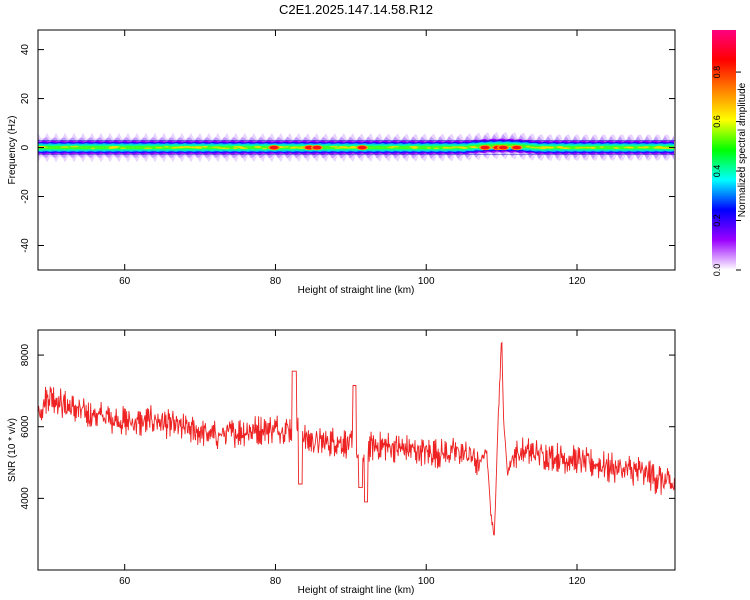  What do you see at coordinates (25, 498) in the screenshot?
I see `y-tick-label: 4000` at bounding box center [25, 498].